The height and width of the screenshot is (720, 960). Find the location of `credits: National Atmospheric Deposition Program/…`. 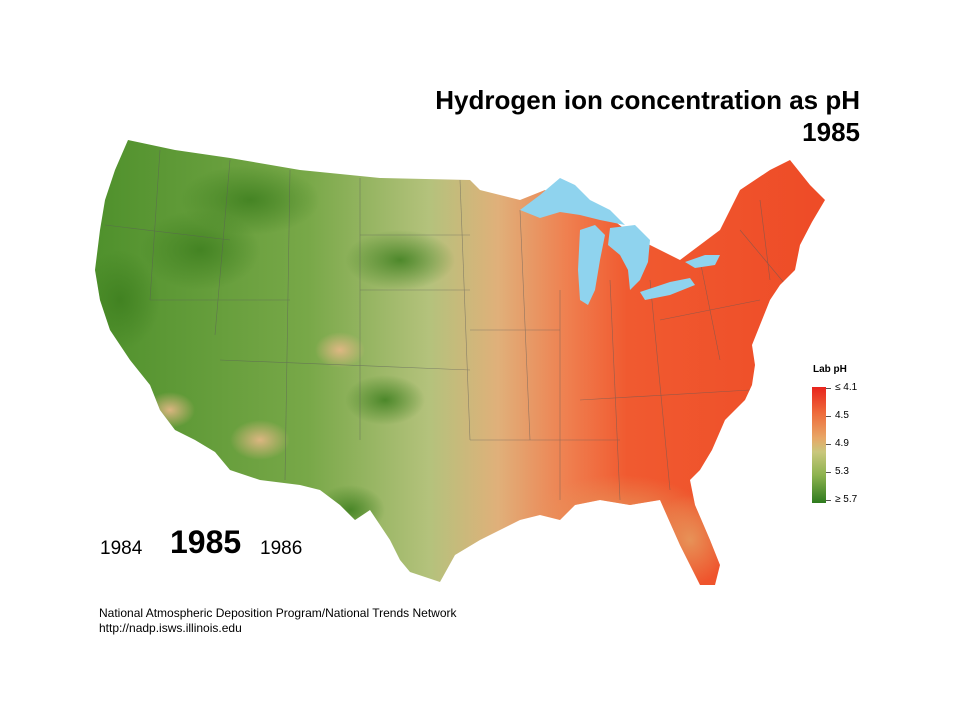

credits: National Atmospheric Deposition Program/… is located at coordinates (278, 621).